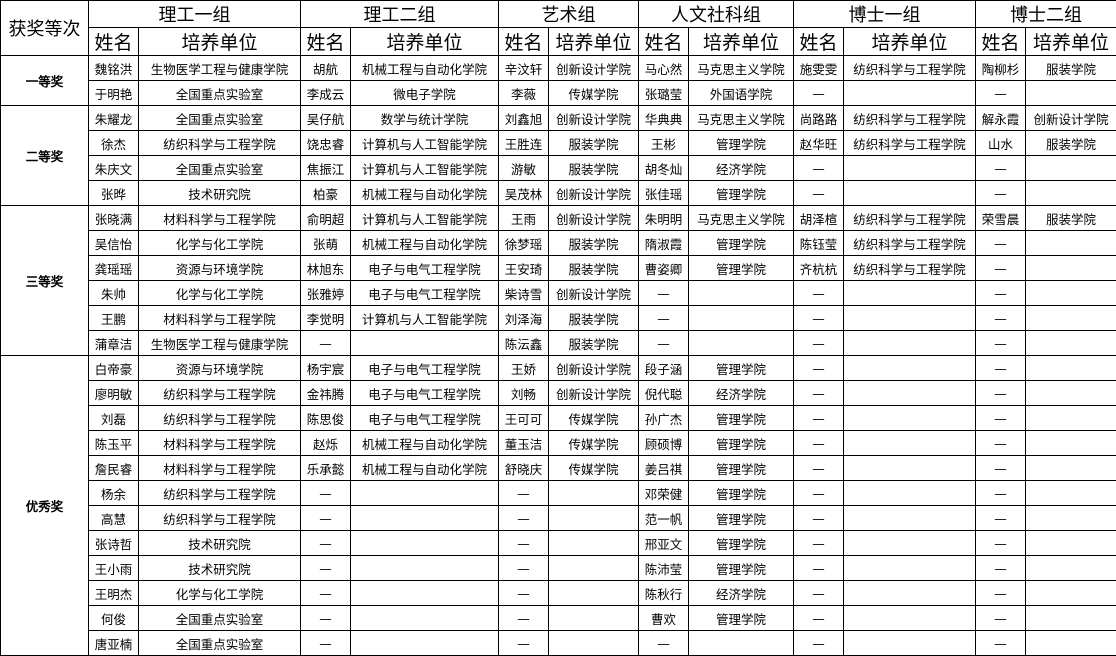 Image resolution: width=1116 pixels, height=656 pixels. What do you see at coordinates (558, 593) in the screenshot?
I see `table-row: 王明杰化学与化工学院——陈秋行经济学院——` at bounding box center [558, 593].